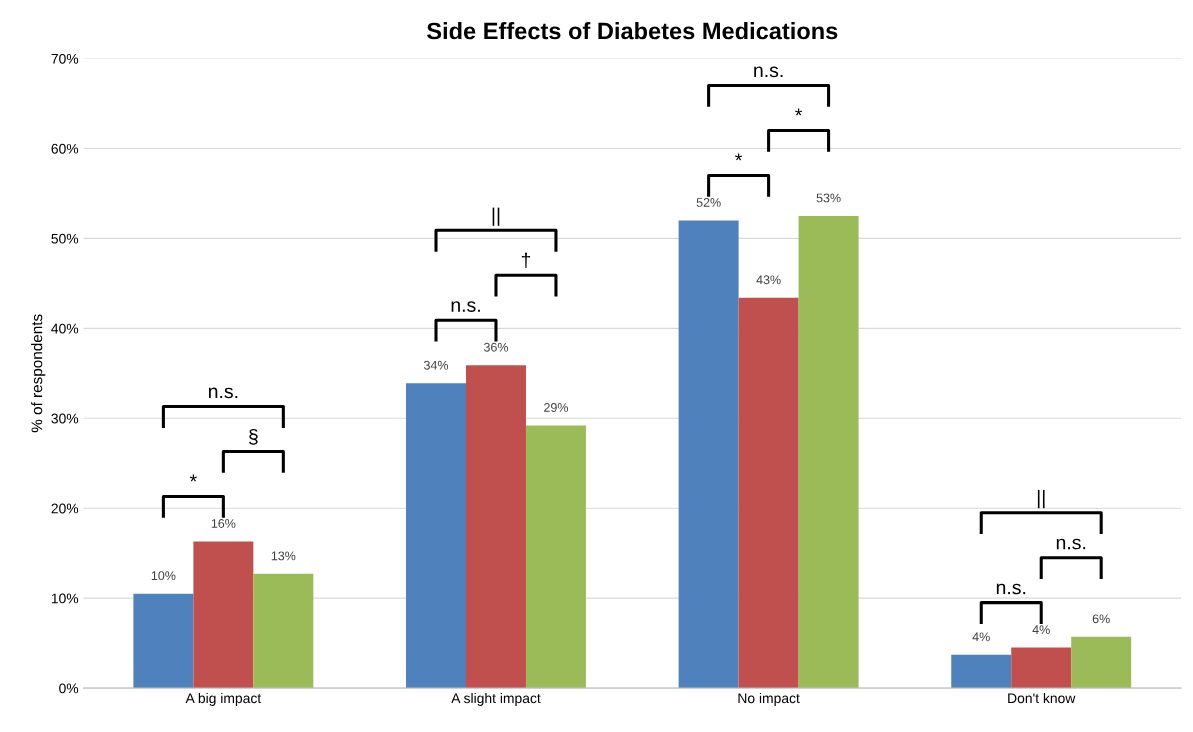  What do you see at coordinates (768, 280) in the screenshot?
I see `data-label: 43%` at bounding box center [768, 280].